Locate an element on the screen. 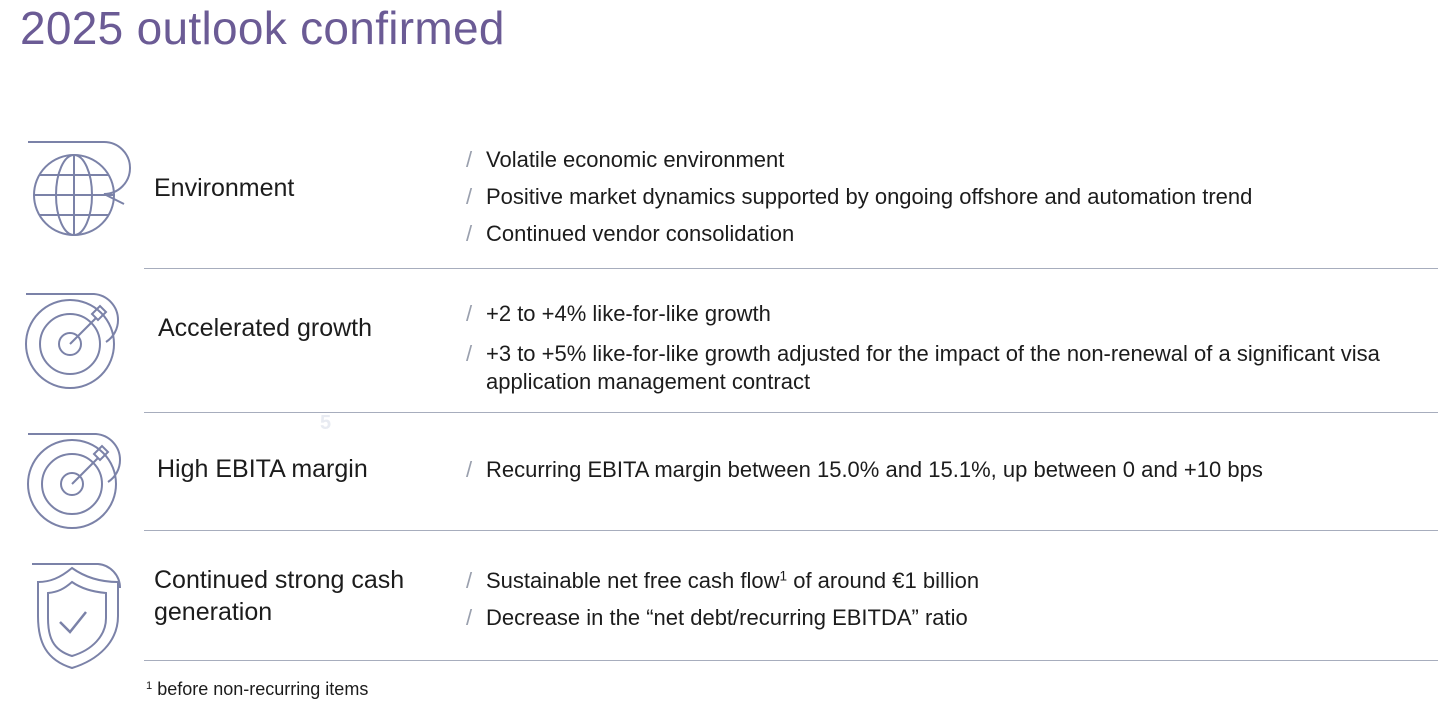  bullet-text: +2 to +4% like-for-like growth is located at coordinates (628, 313).